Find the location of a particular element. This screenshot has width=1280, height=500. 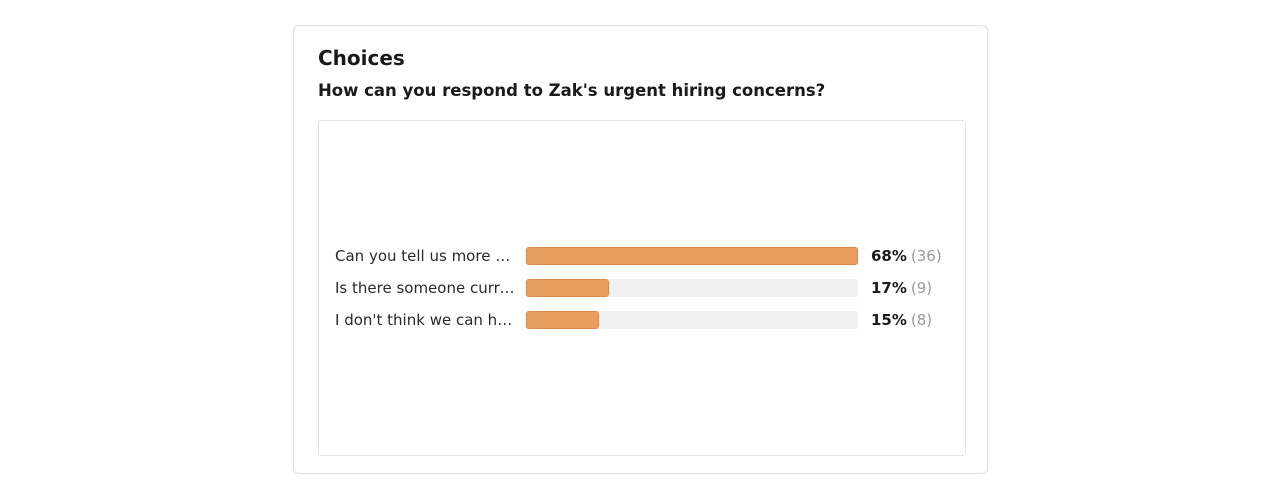

card-title: Choices is located at coordinates (361, 58).